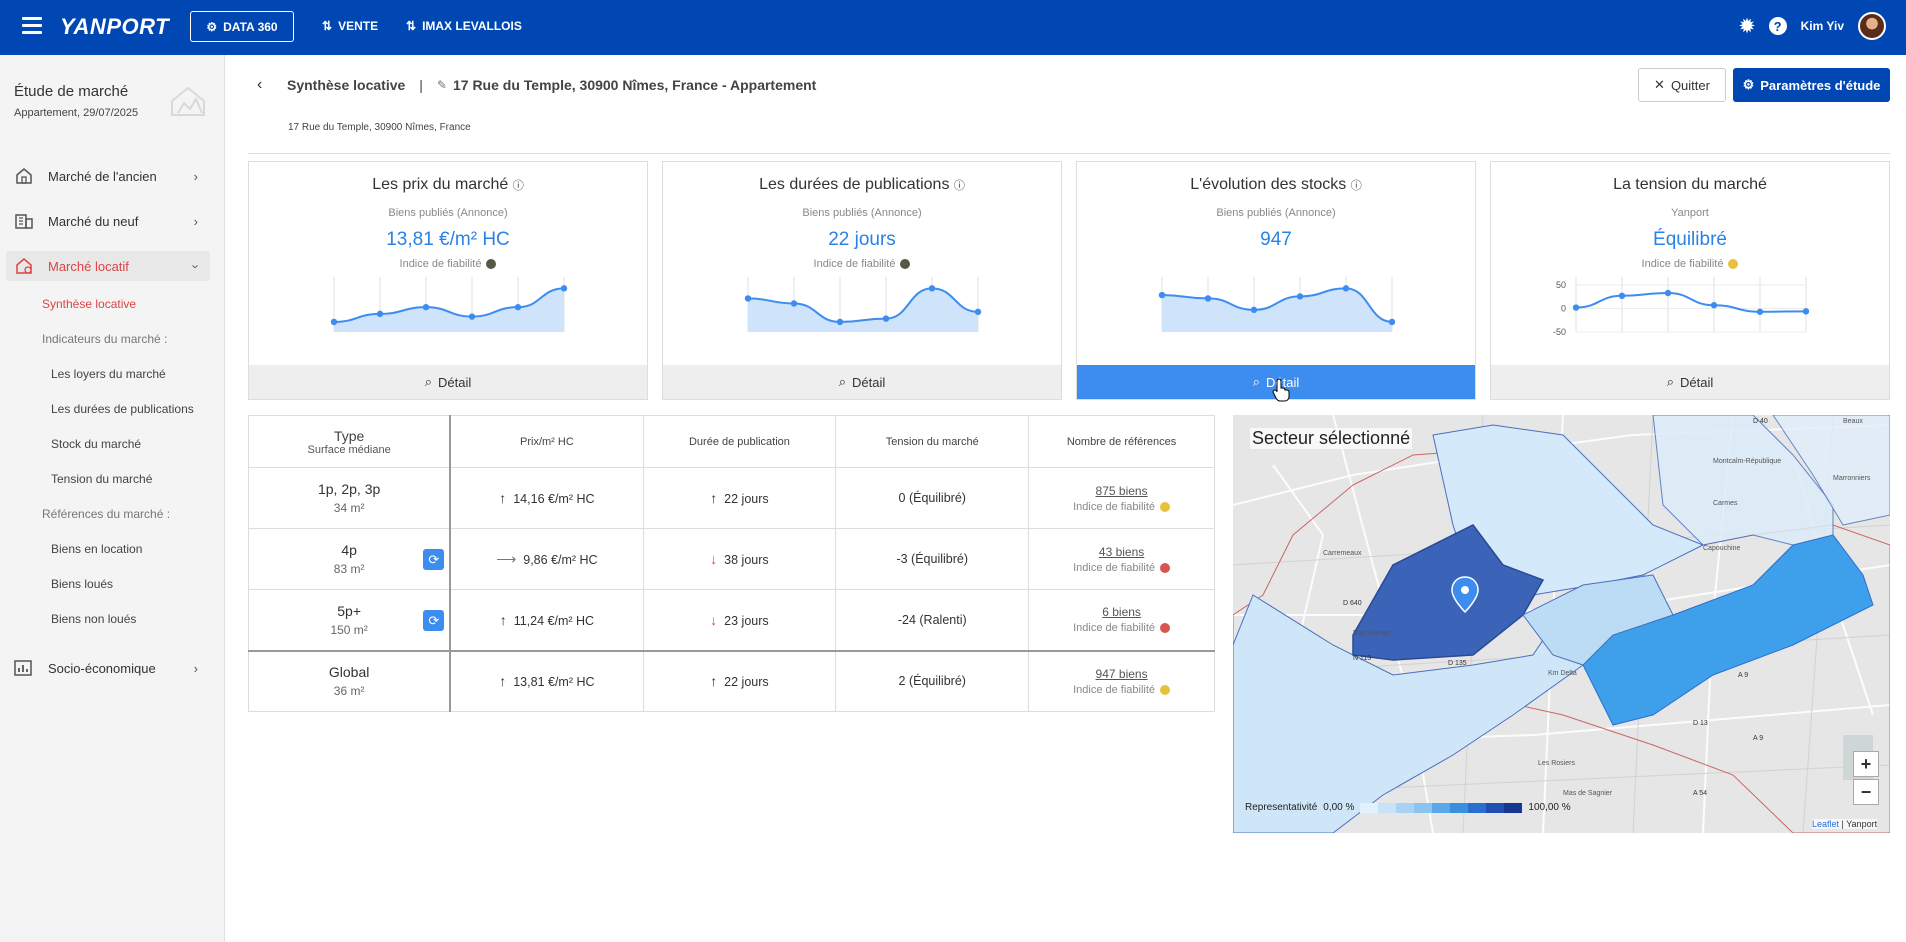 This screenshot has width=1906, height=942. I want to click on map-road-label: A 9, so click(1743, 675).